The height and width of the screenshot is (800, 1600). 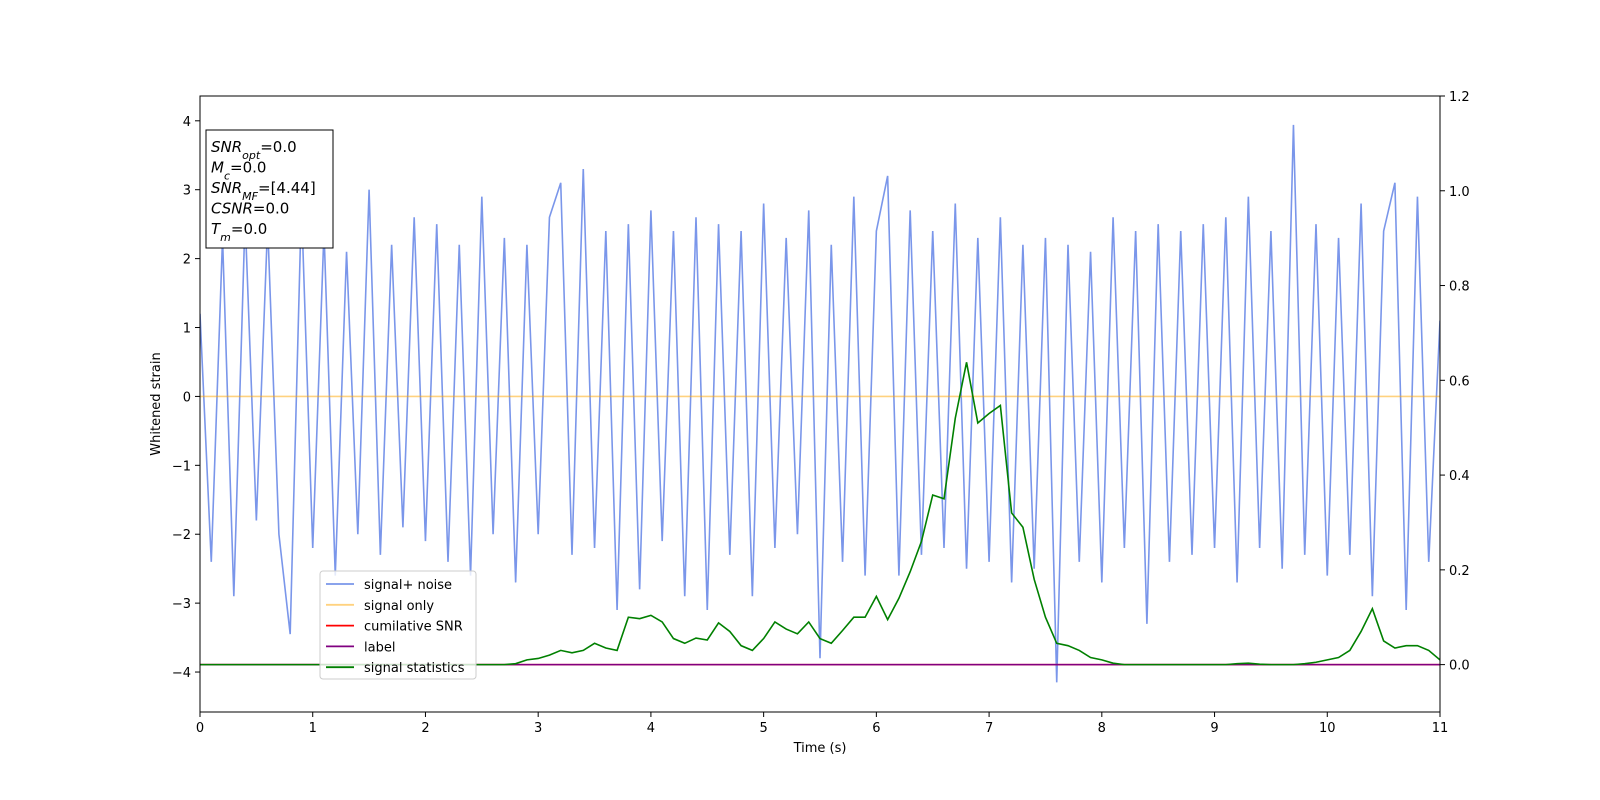 I want to click on x-tick-label: 6, so click(x=876, y=728).